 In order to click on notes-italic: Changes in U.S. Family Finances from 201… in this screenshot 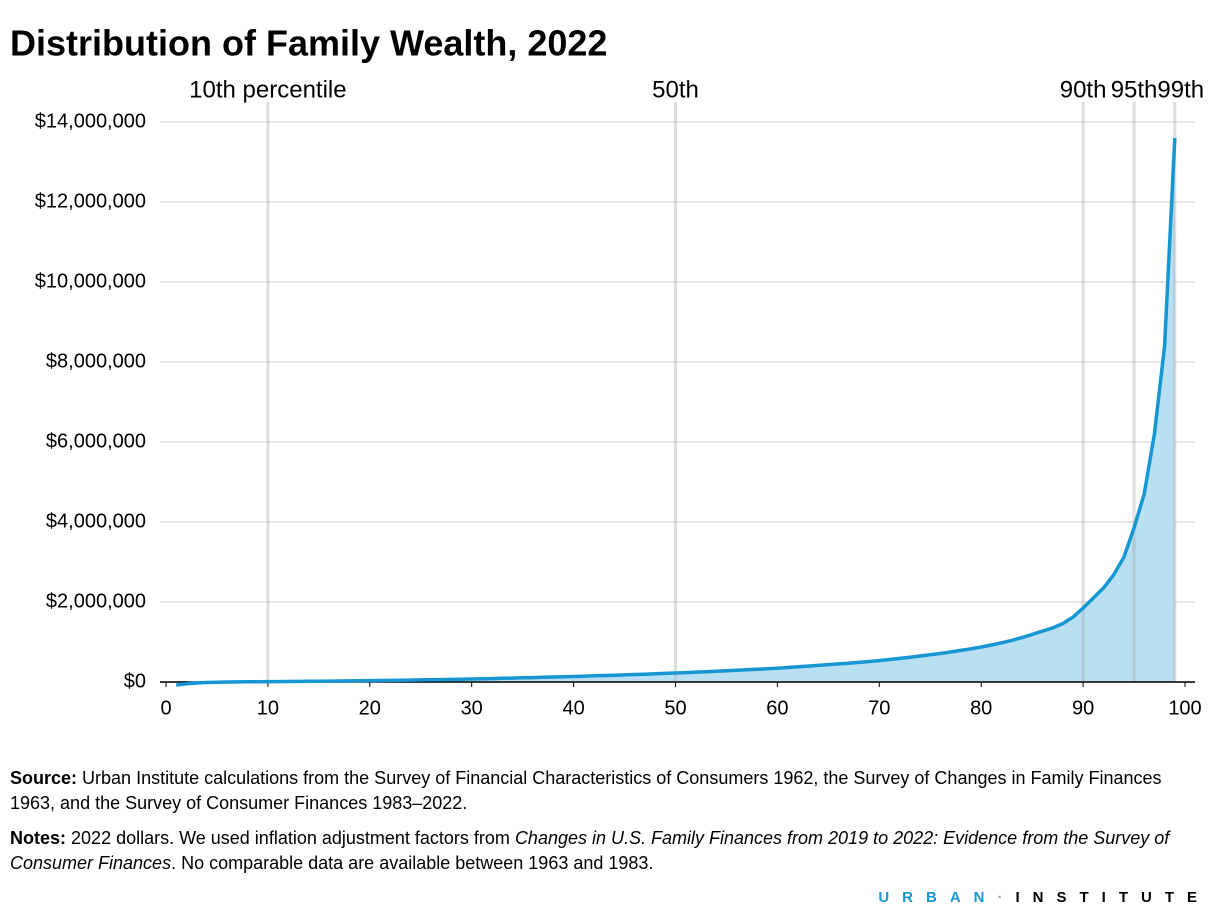, I will do `click(590, 850)`.